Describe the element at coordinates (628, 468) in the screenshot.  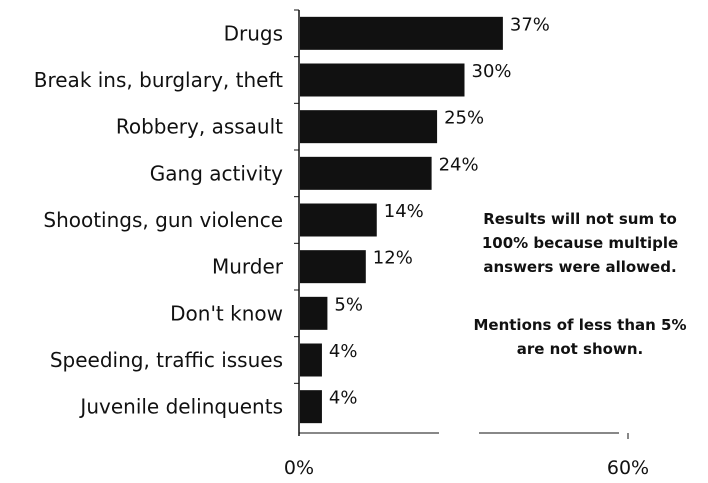
I see `x-tick-label: 60%` at that location.